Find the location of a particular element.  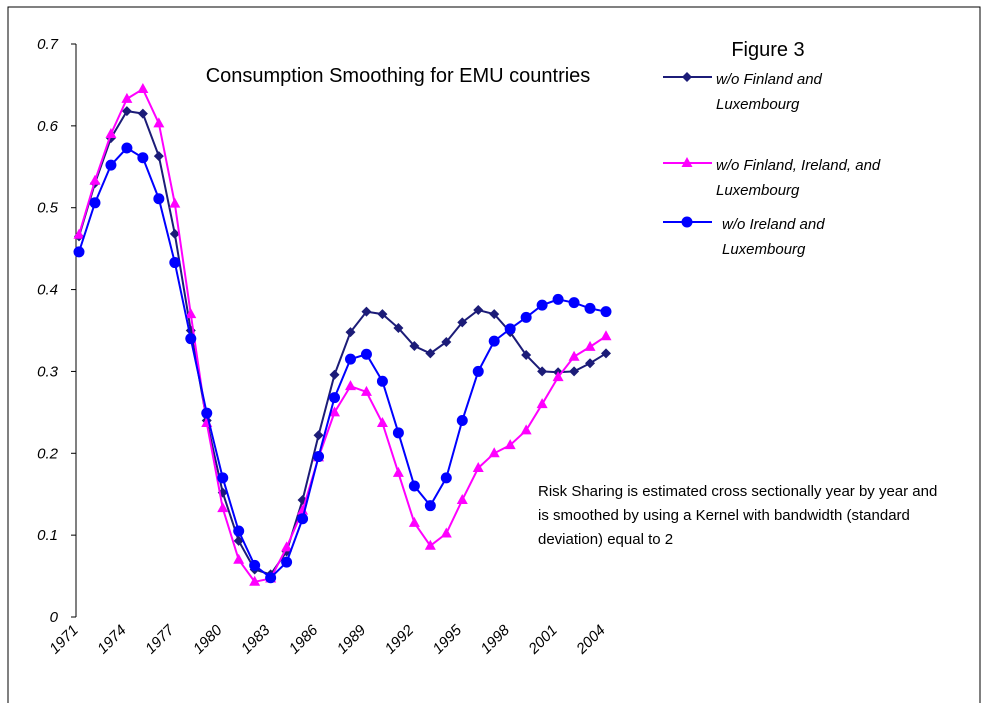

x-tick-label: 1995 is located at coordinates (447, 639).